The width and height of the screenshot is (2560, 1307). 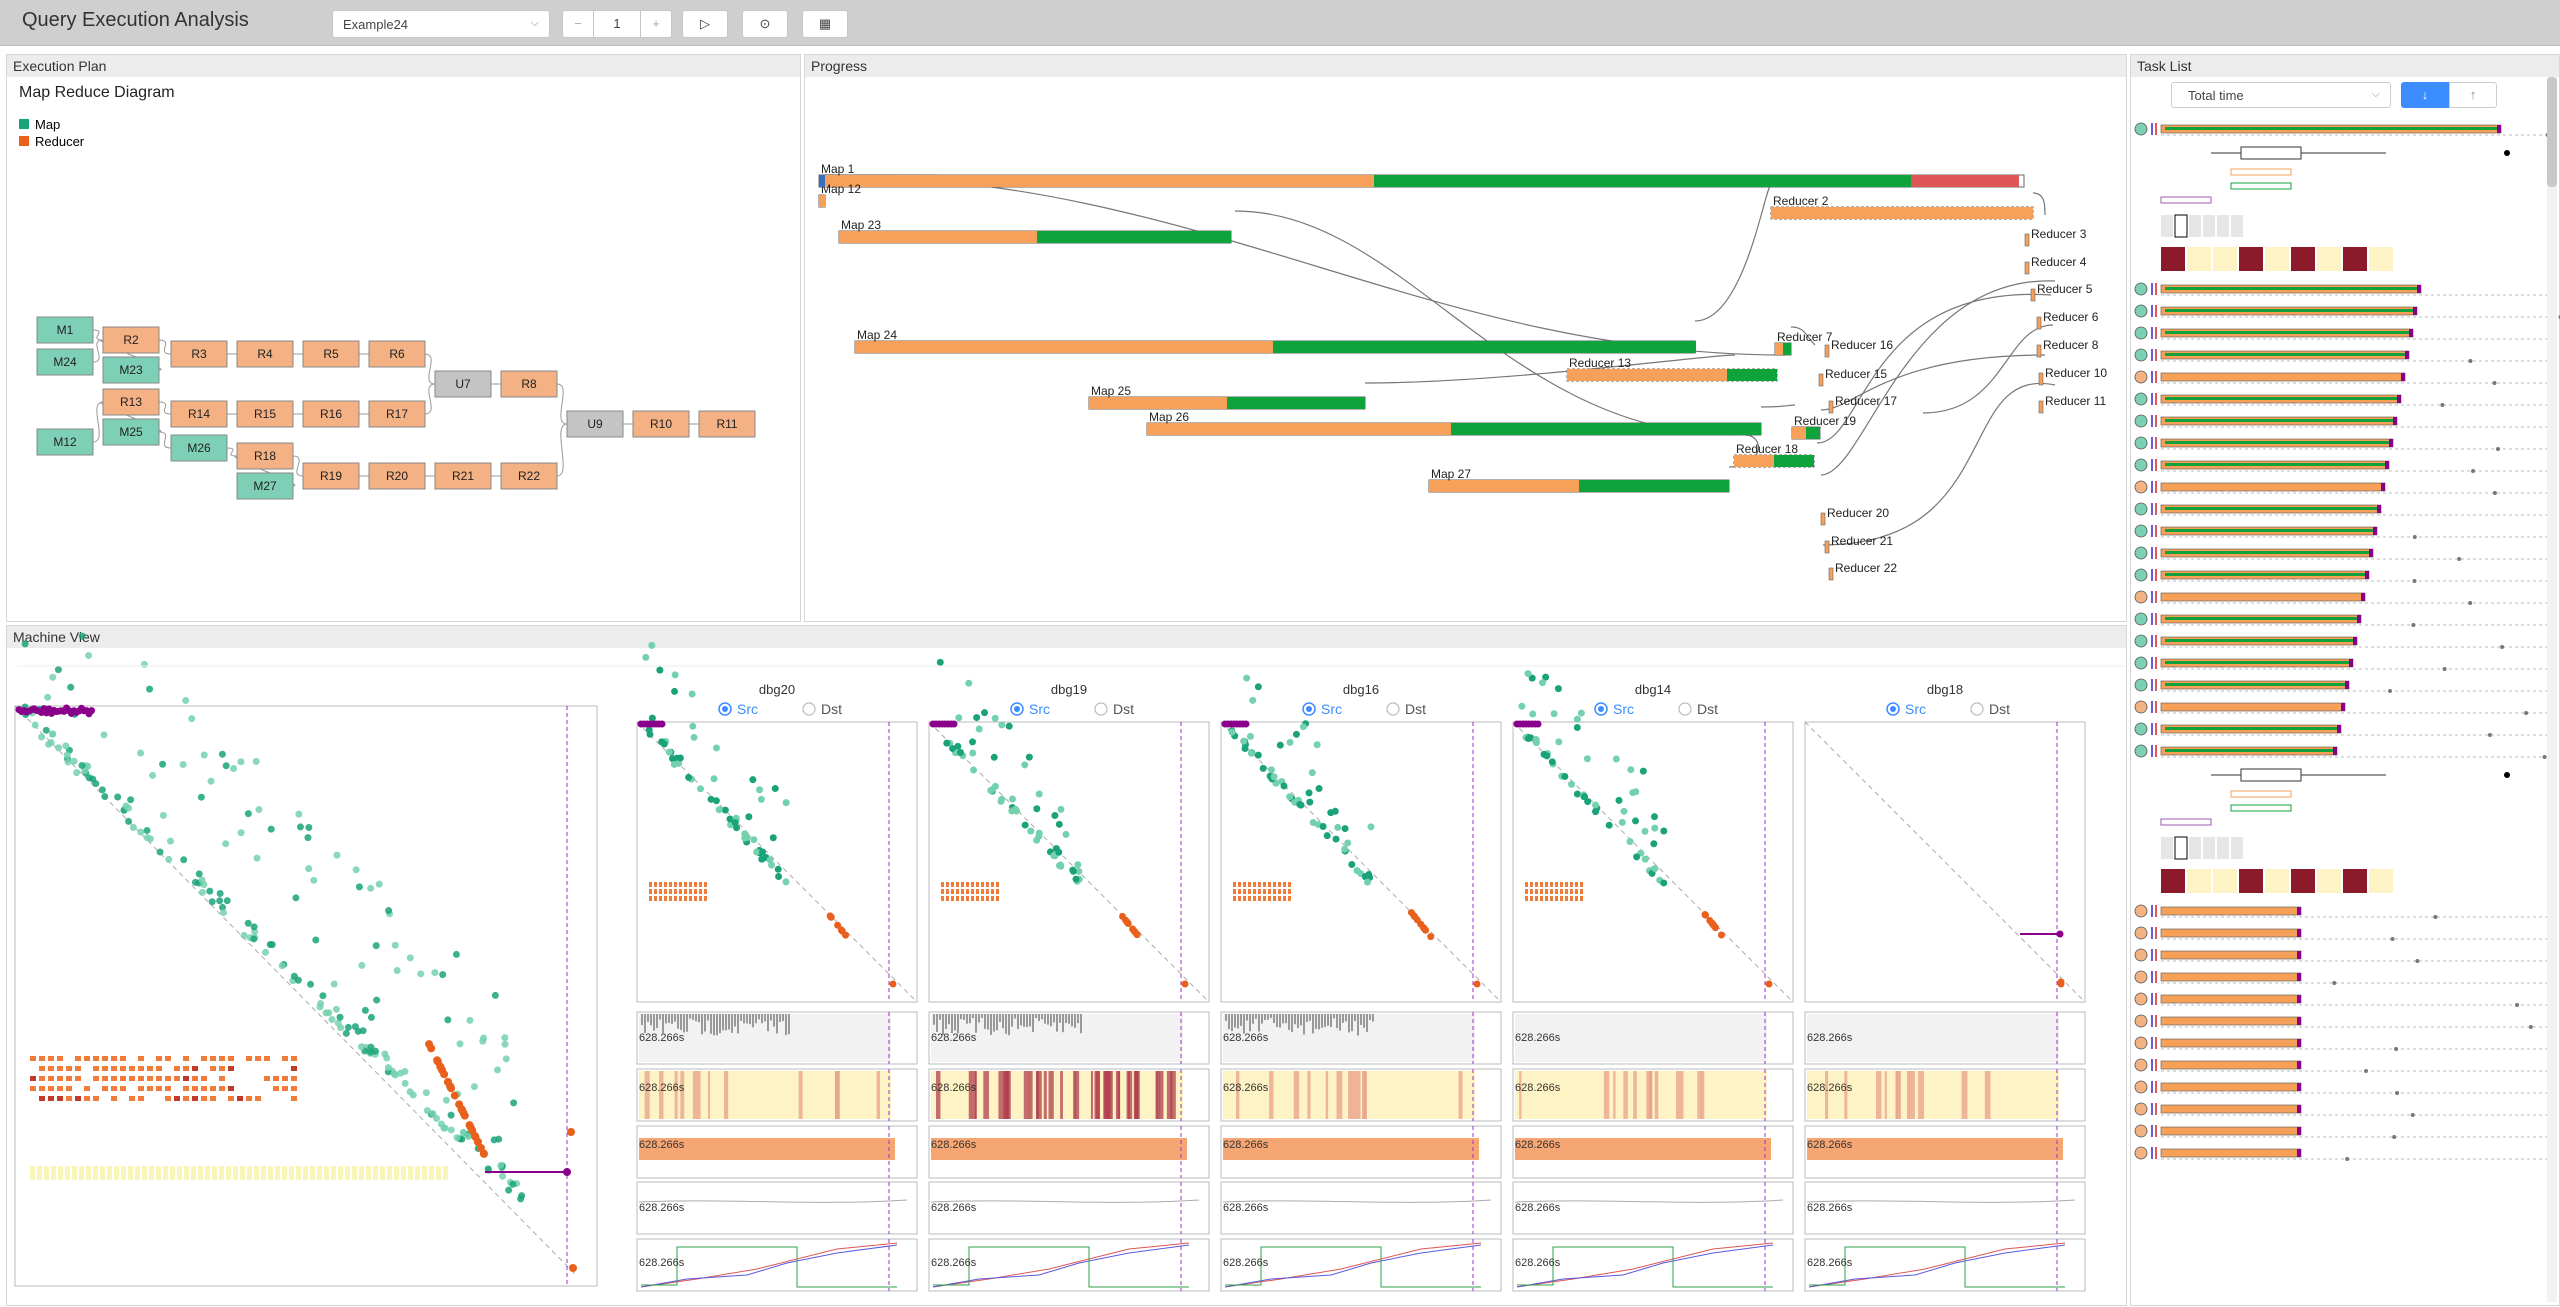 I want to click on play-button: ▷, so click(x=705, y=24).